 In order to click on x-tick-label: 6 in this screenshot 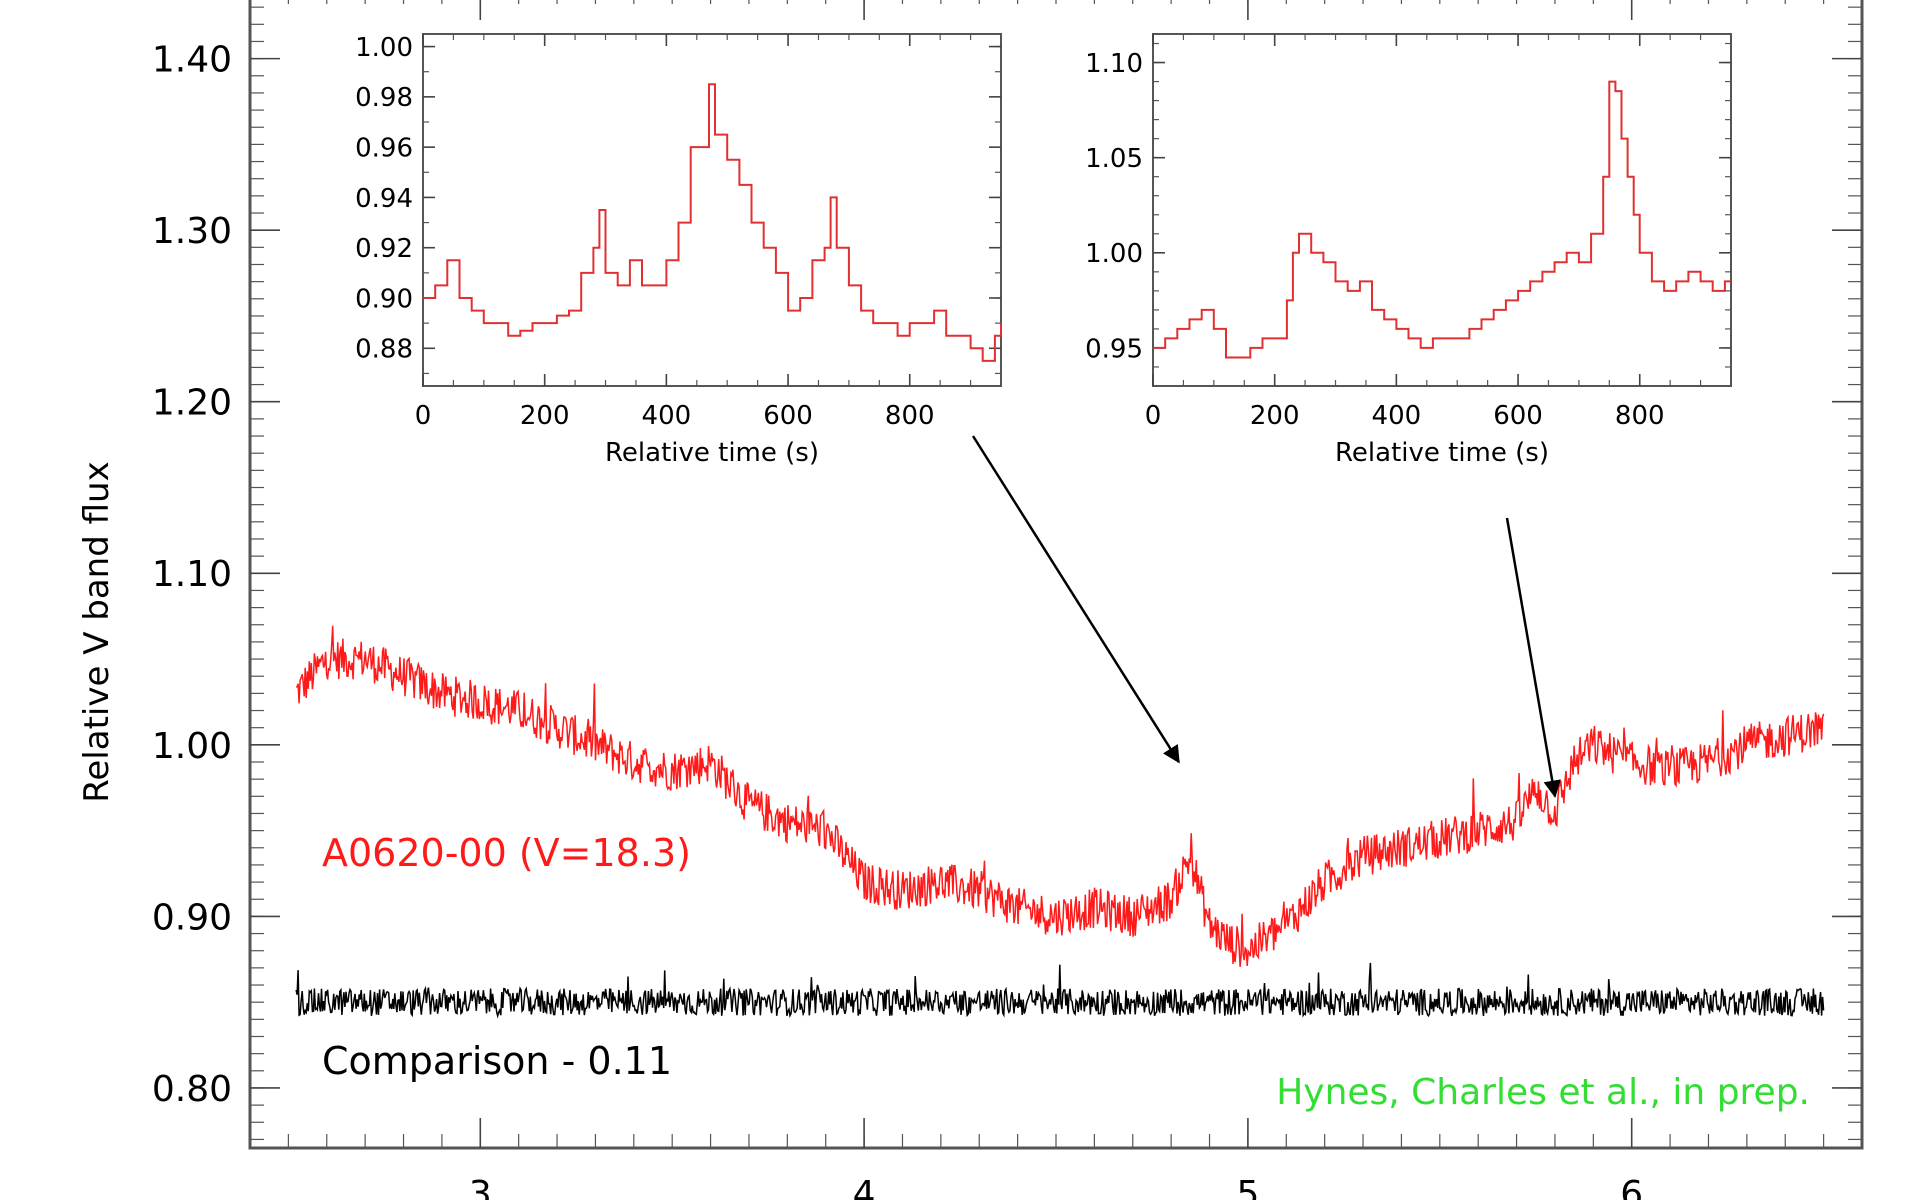, I will do `click(1631, 1187)`.